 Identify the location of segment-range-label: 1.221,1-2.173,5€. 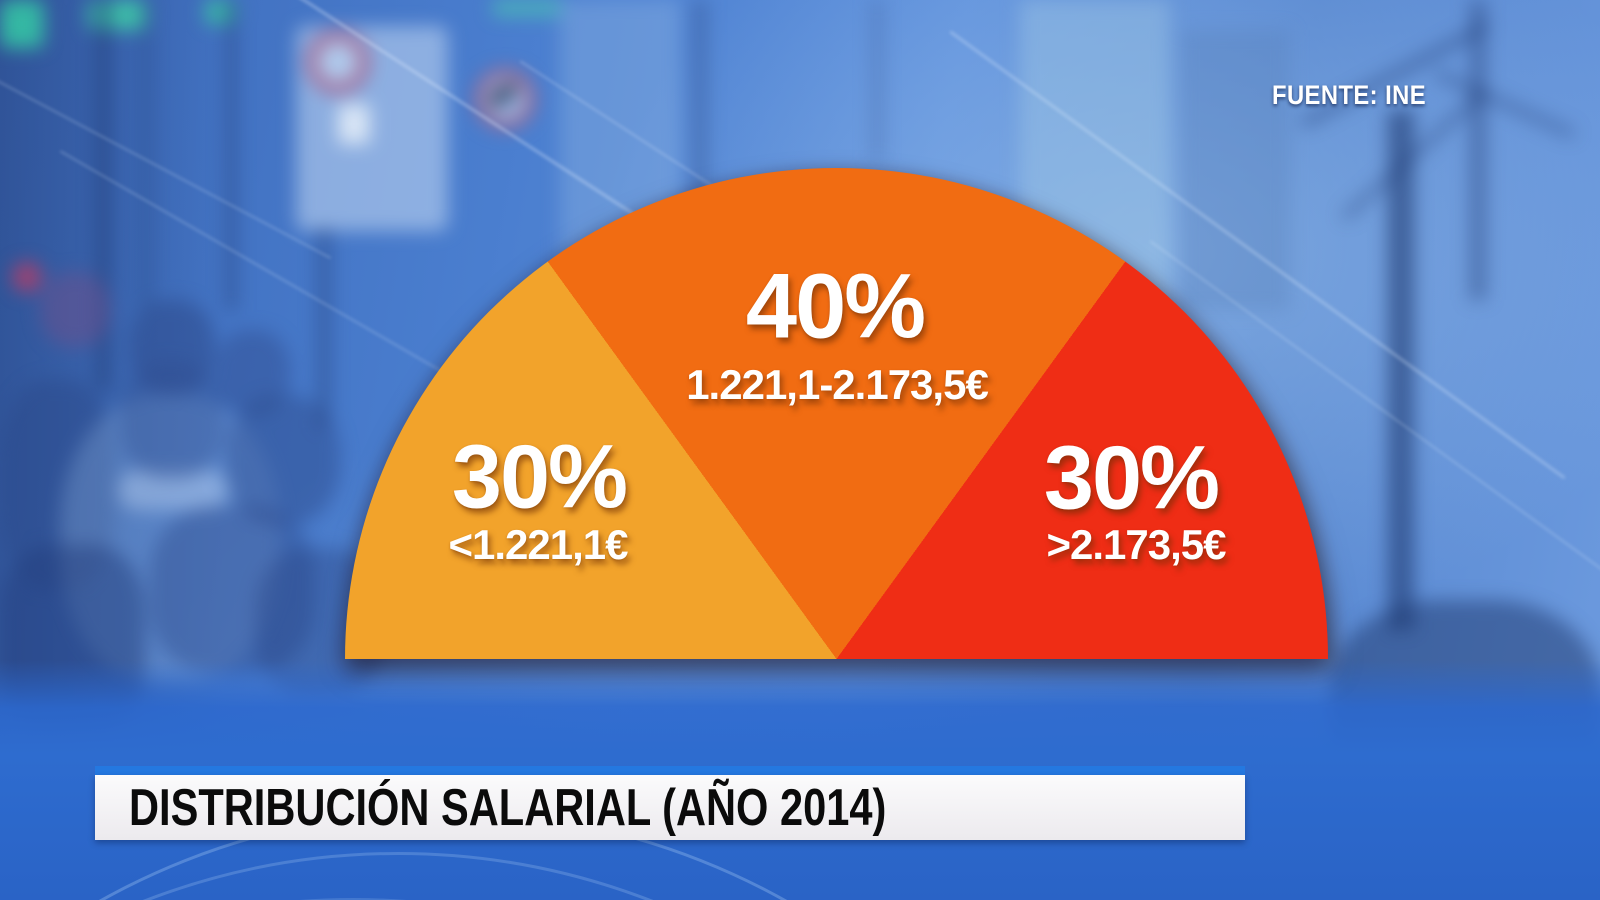
(837, 384).